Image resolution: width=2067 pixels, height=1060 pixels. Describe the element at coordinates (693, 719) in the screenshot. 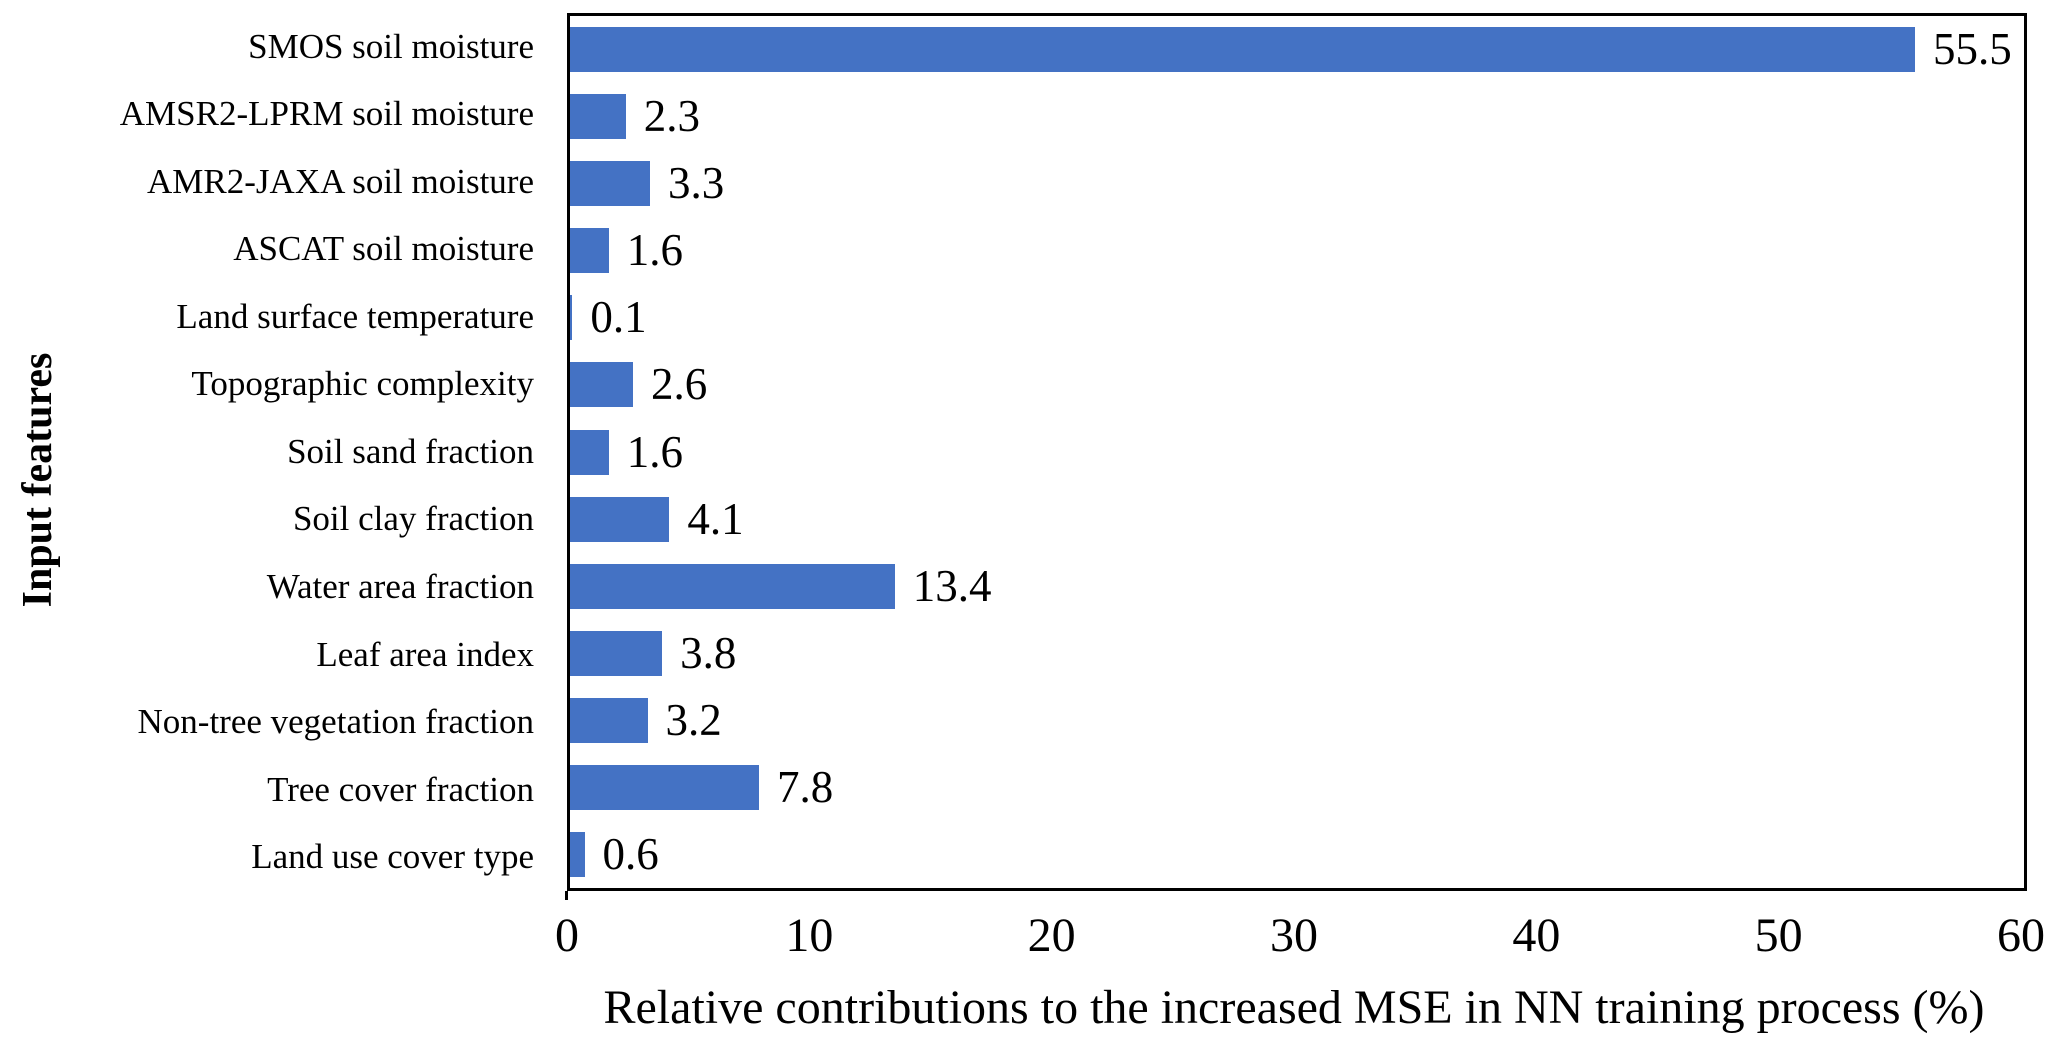

I see `bar-value-label: 3.2` at that location.